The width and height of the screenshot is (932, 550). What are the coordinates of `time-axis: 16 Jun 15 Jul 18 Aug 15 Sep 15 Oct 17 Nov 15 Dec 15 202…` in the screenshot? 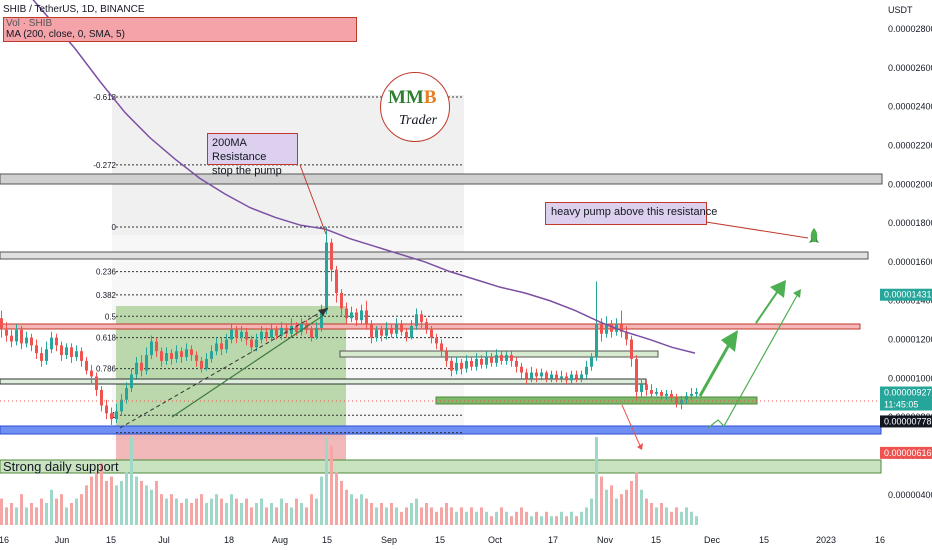 It's located at (442, 540).